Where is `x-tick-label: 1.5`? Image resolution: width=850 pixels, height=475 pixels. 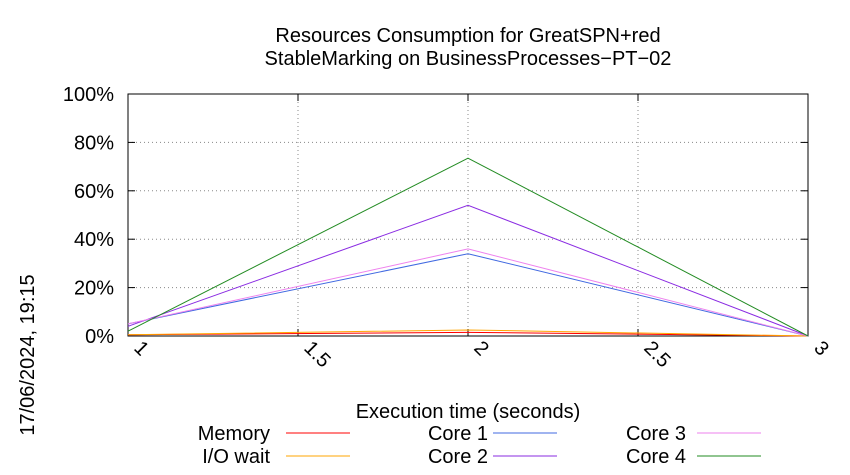
x-tick-label: 1.5 is located at coordinates (316, 354).